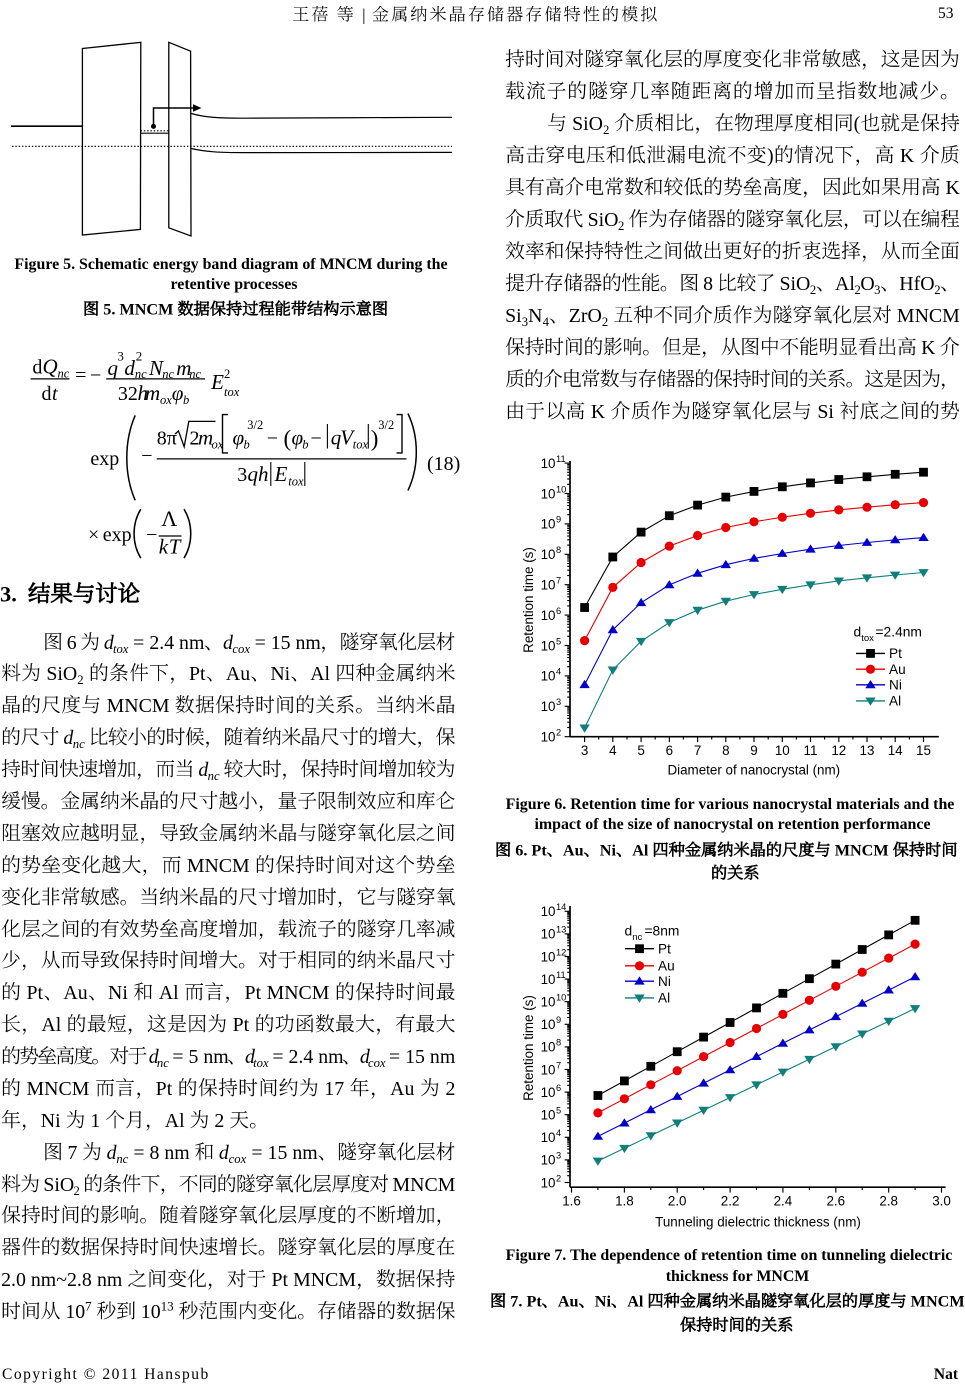 The height and width of the screenshot is (1386, 965). I want to click on svg-text: 5, so click(558, 641).